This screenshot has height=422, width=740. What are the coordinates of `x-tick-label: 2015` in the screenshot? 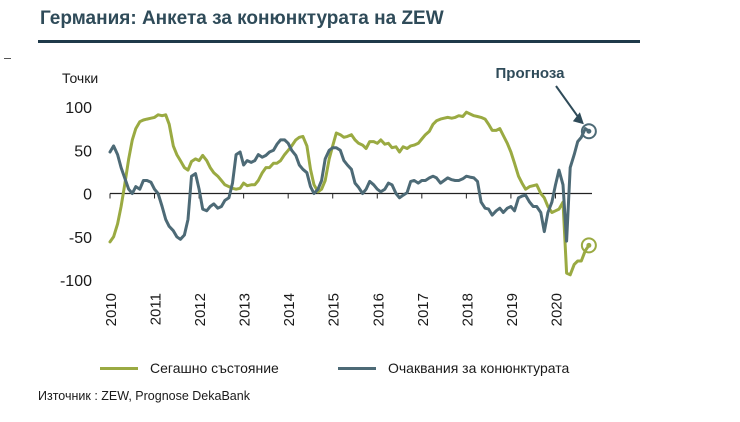 It's located at (334, 309).